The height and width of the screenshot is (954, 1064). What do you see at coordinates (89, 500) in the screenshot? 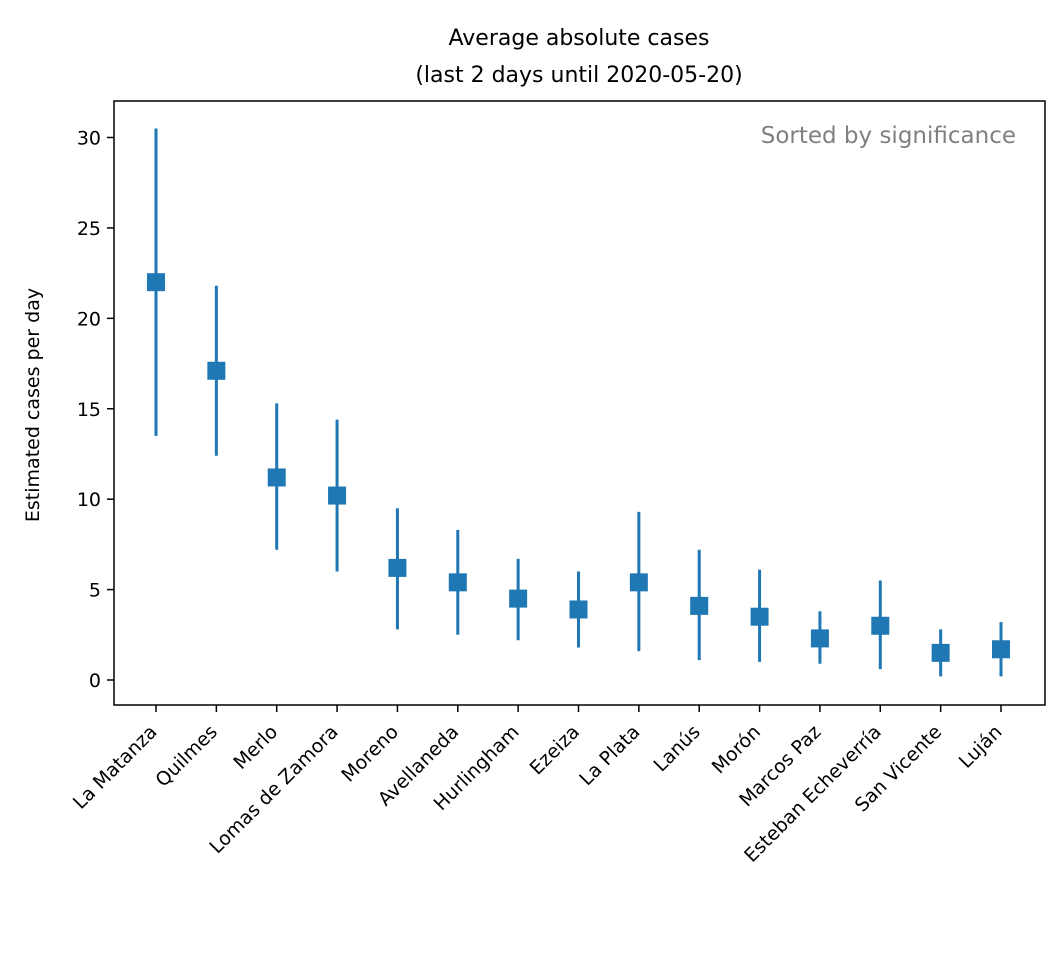
I see `y-tick-label: 10` at bounding box center [89, 500].